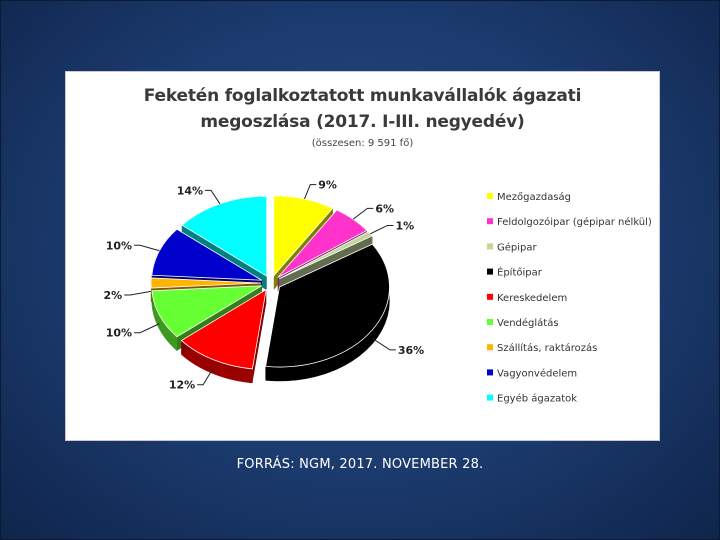 Image resolution: width=720 pixels, height=540 pixels. What do you see at coordinates (303, 236) in the screenshot?
I see `pie-slice-mezogazdasag` at bounding box center [303, 236].